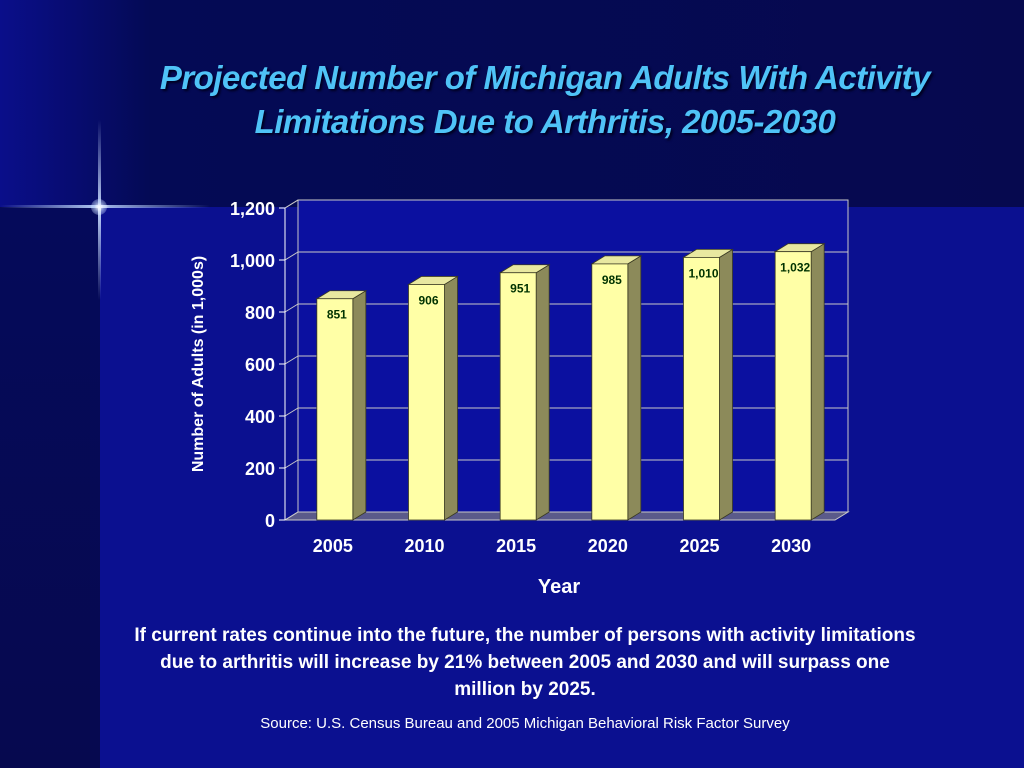  Describe the element at coordinates (559, 587) in the screenshot. I see `x-axis-label: Year` at that location.